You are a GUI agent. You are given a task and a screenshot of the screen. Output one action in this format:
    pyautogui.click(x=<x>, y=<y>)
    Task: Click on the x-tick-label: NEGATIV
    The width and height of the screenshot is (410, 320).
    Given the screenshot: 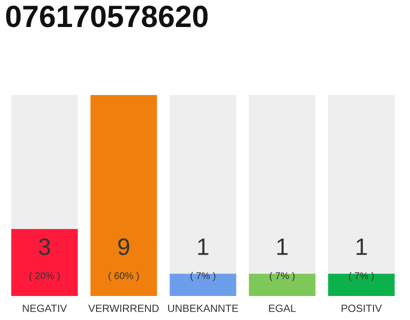 What is the action you would take?
    pyautogui.click(x=44, y=308)
    